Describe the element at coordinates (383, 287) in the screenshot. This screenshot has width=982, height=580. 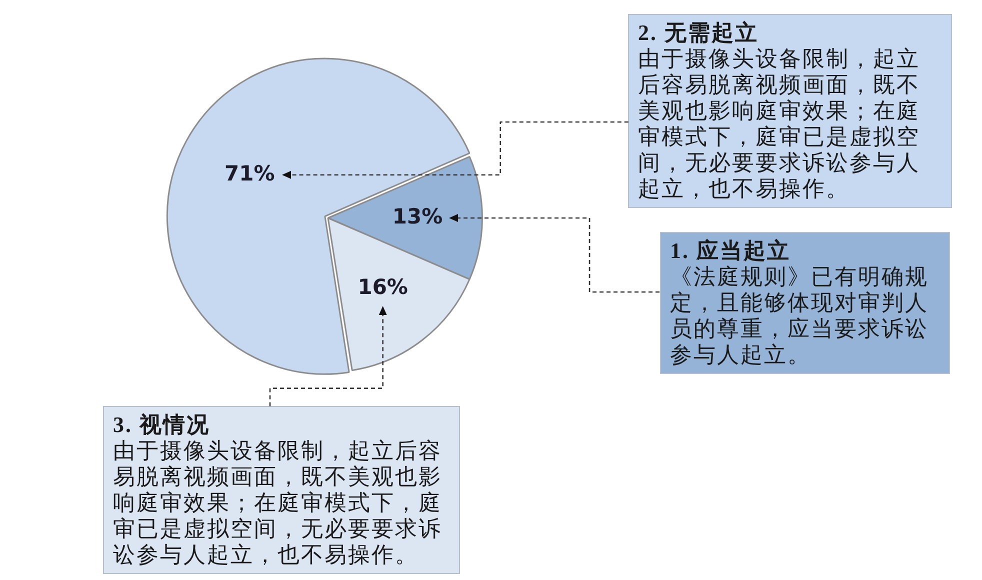
I see `data-label: 16%` at that location.